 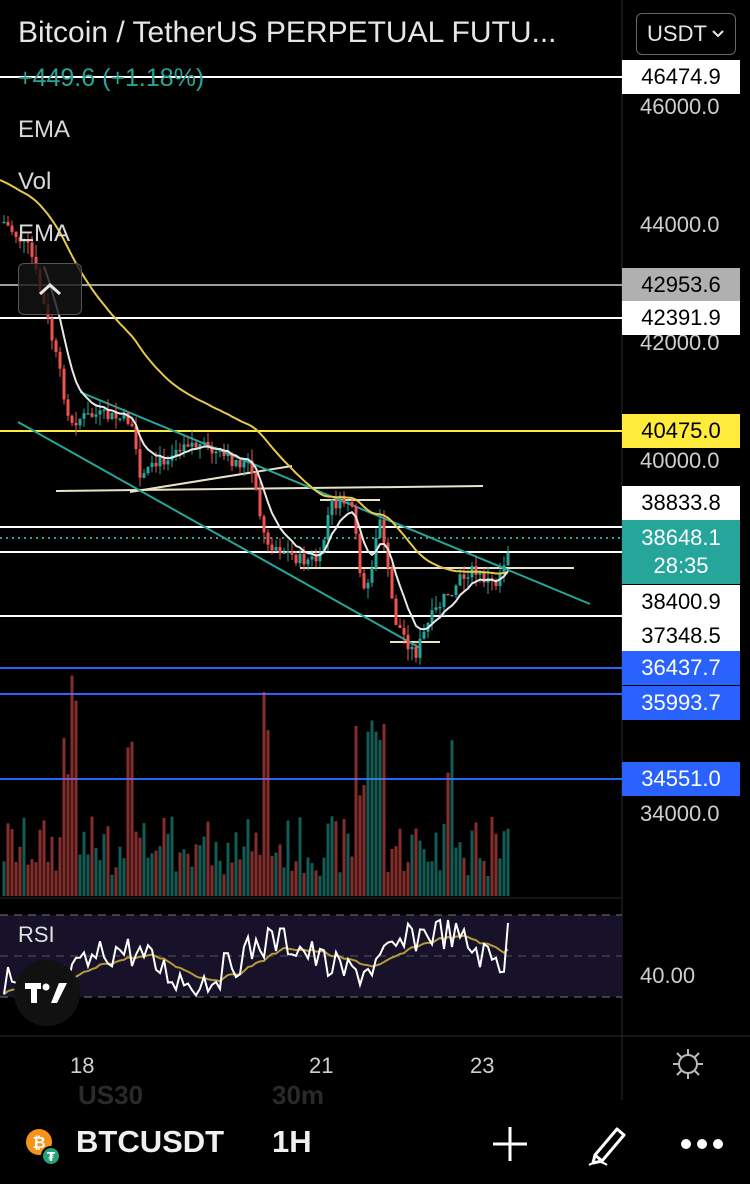 I want to click on rsi-title: RSI, so click(x=36, y=934).